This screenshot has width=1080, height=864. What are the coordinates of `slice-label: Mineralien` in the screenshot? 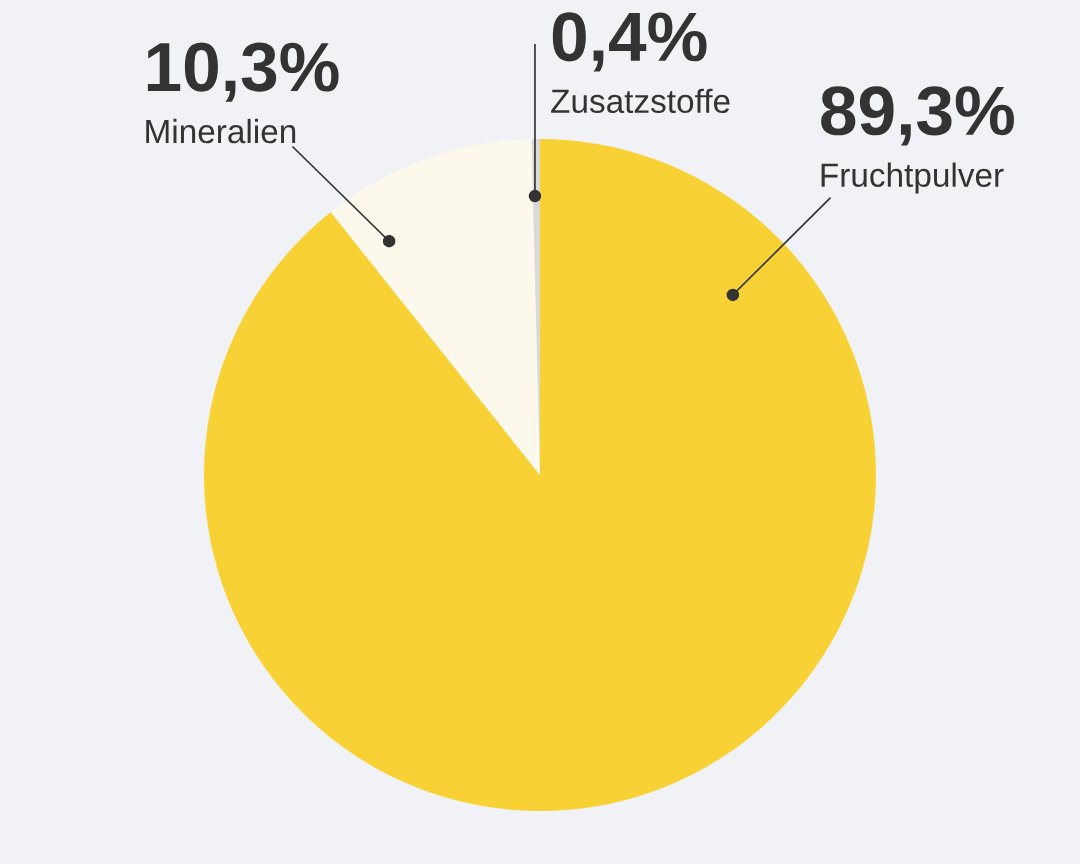 It's located at (221, 131).